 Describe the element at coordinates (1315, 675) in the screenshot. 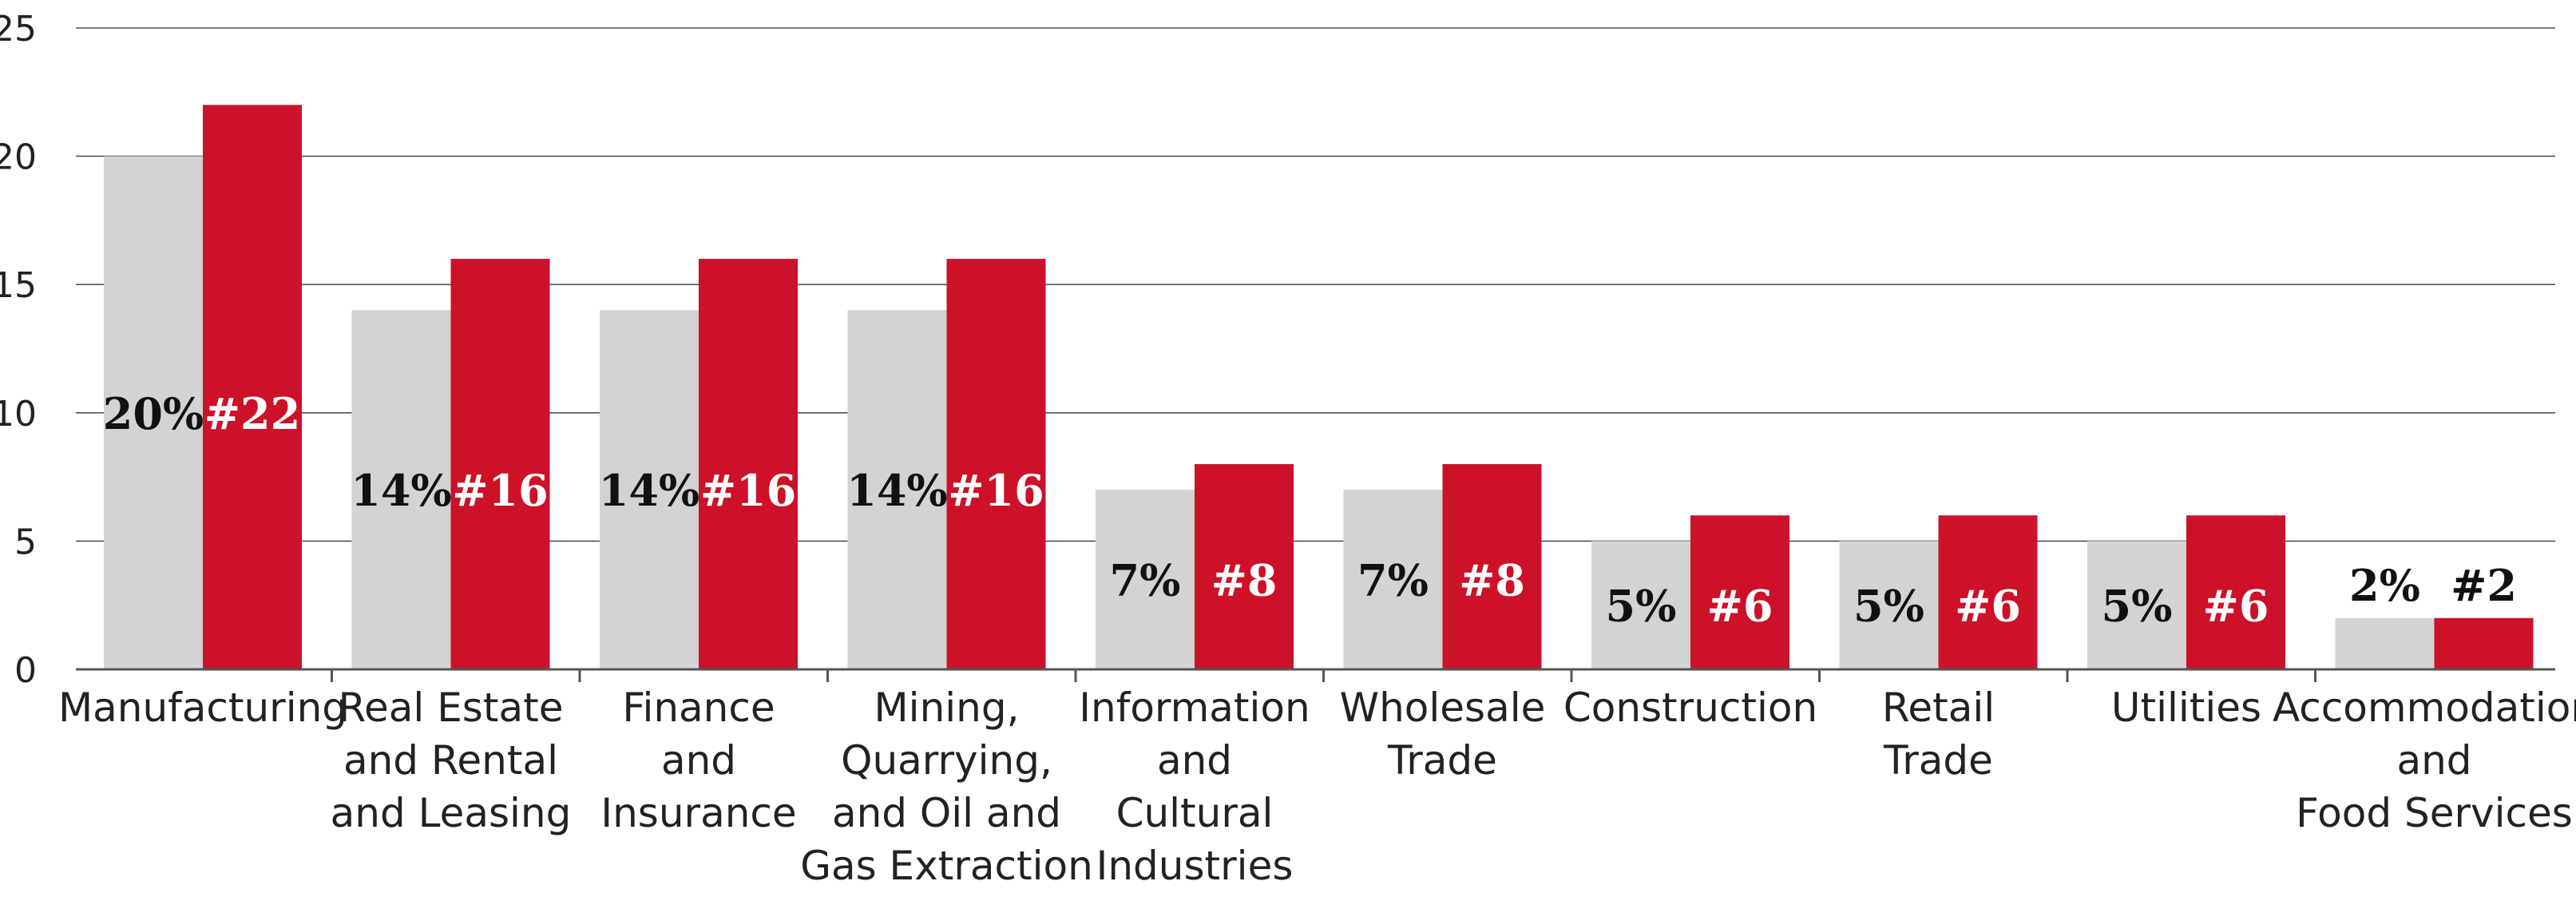

I see `x-axis` at that location.